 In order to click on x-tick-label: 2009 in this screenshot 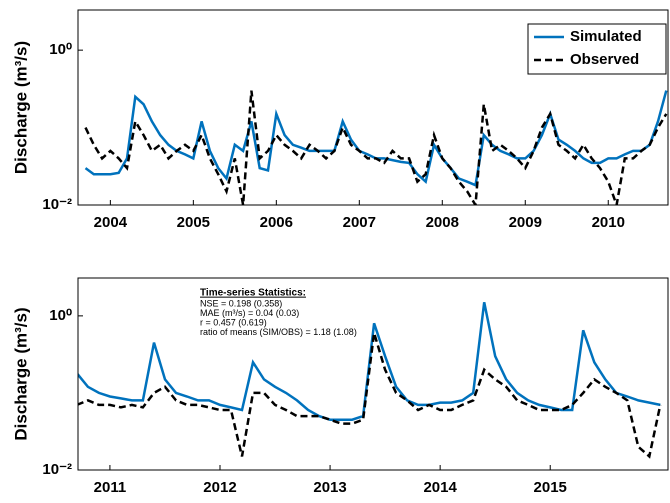, I will do `click(525, 222)`.